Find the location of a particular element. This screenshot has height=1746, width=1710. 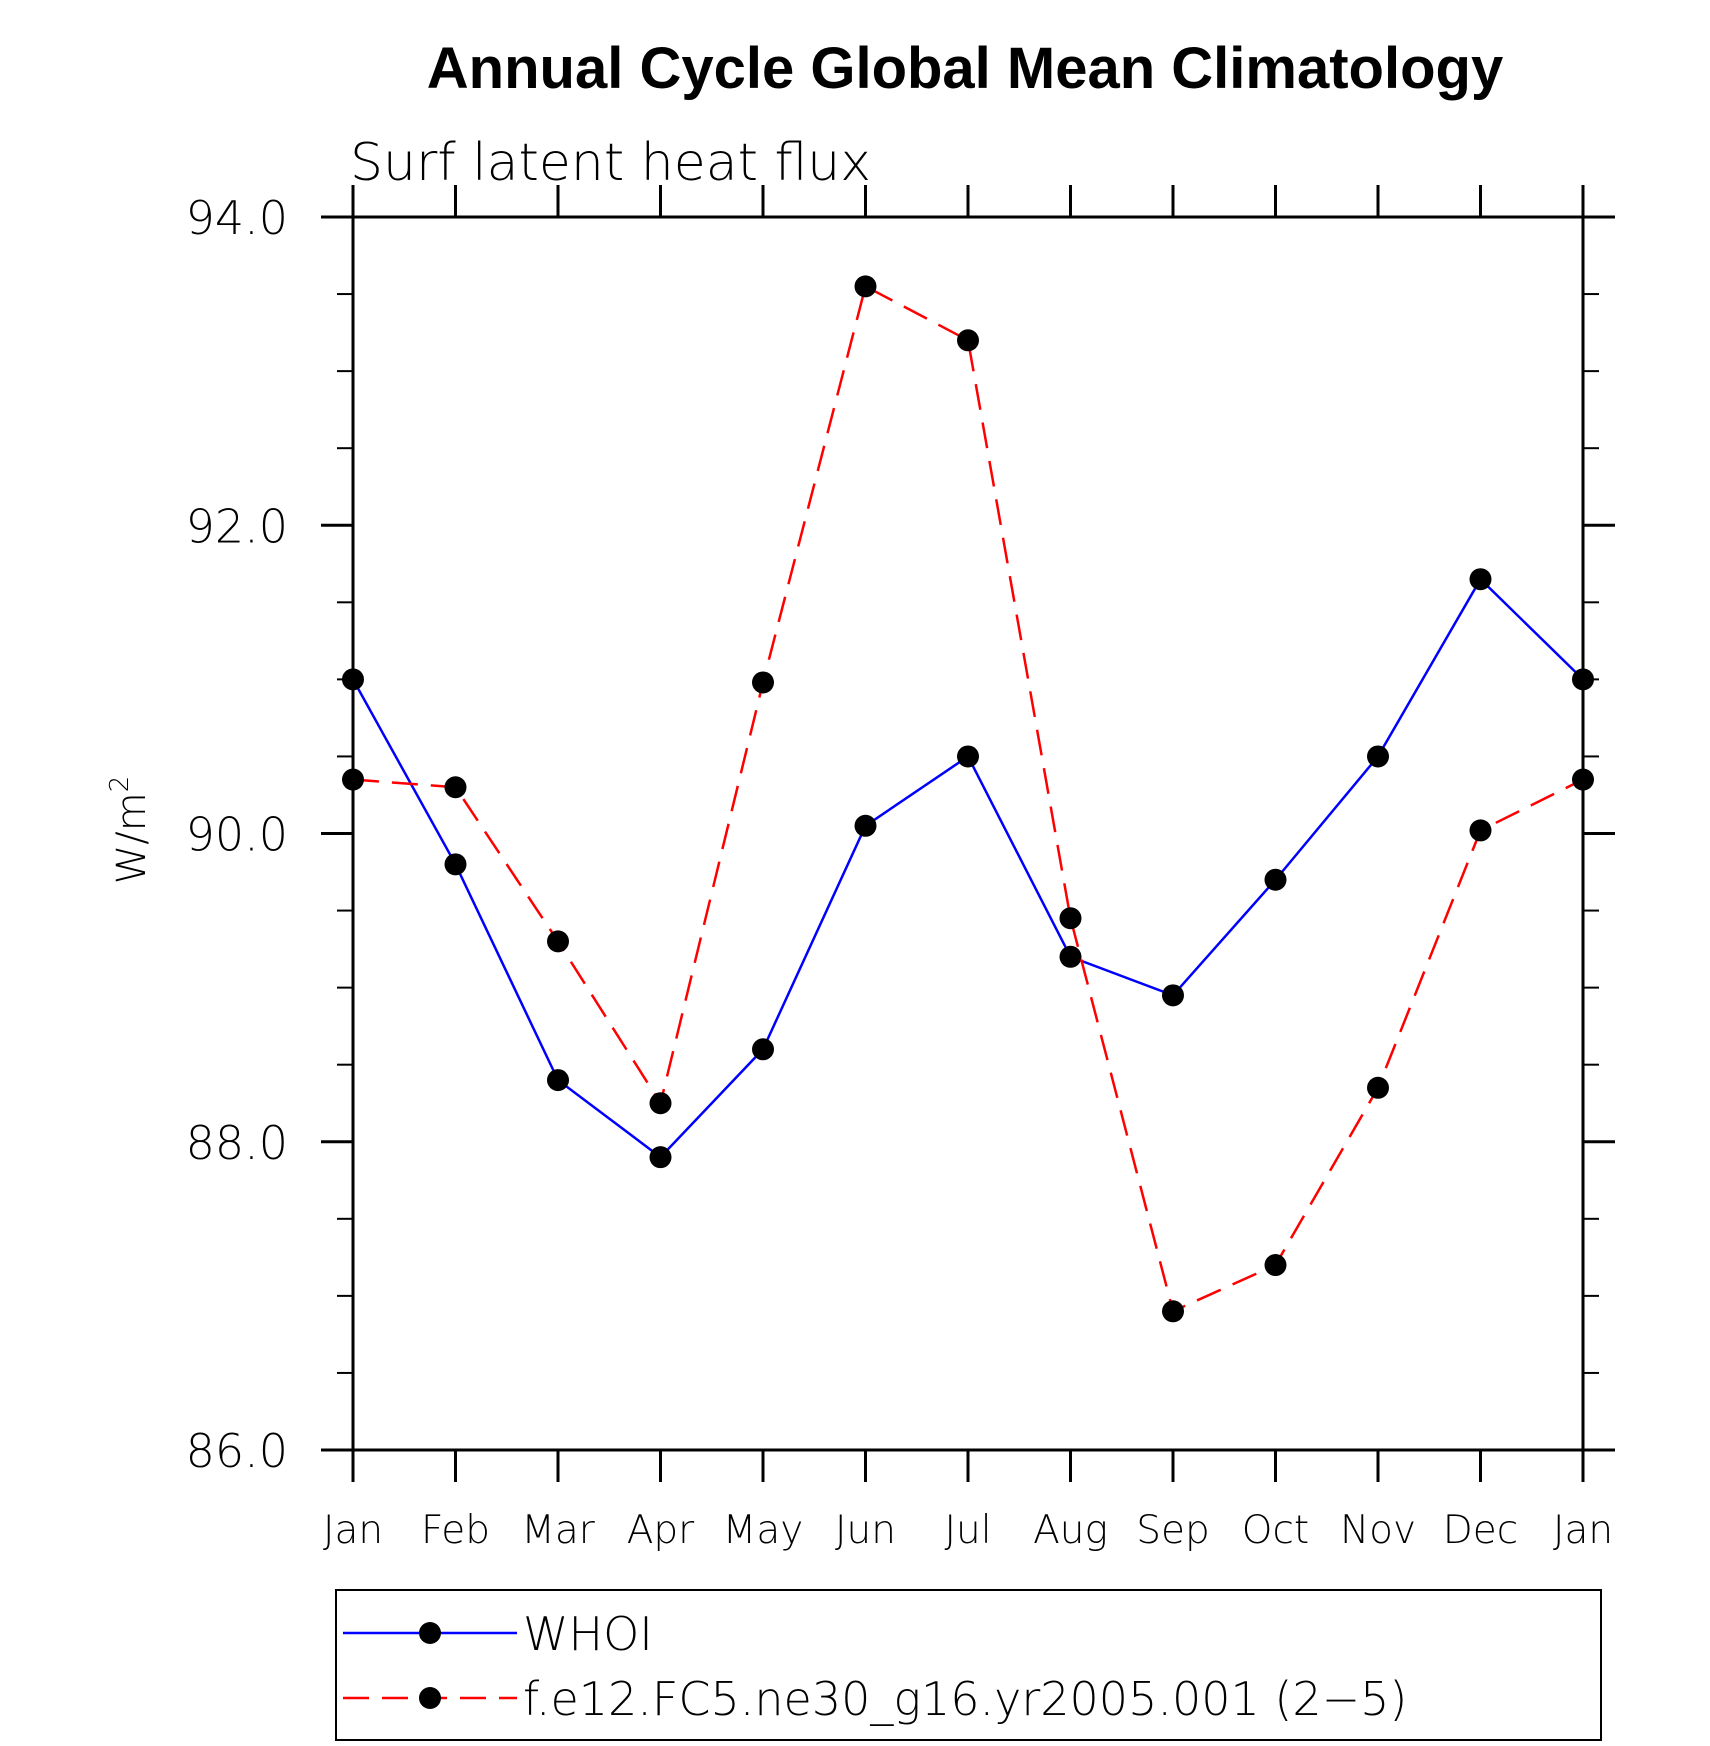

x-tick-label: Jun is located at coordinates (865, 1530).